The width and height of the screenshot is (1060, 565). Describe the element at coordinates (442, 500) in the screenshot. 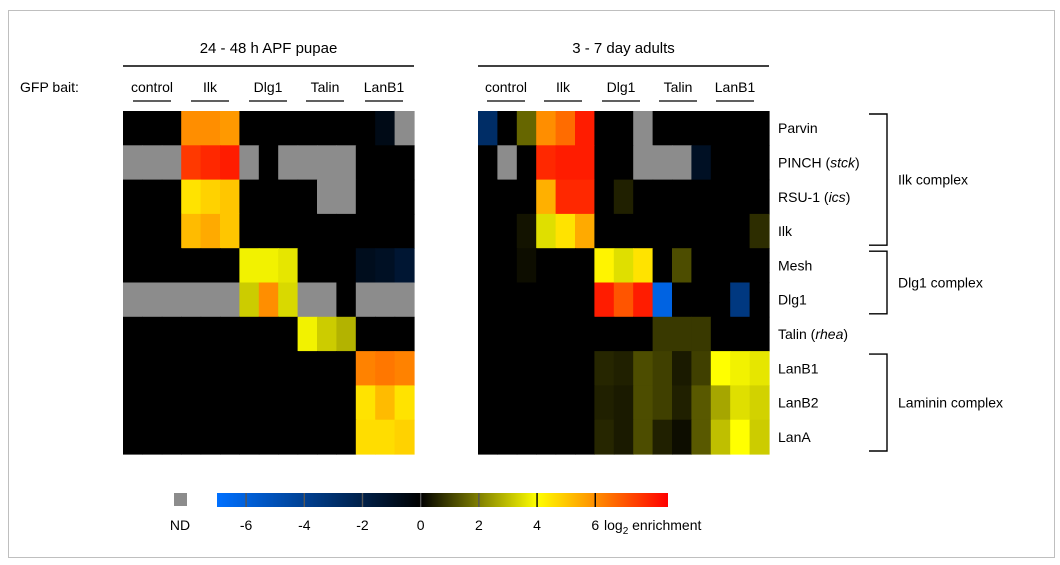

I see `colorbar` at that location.